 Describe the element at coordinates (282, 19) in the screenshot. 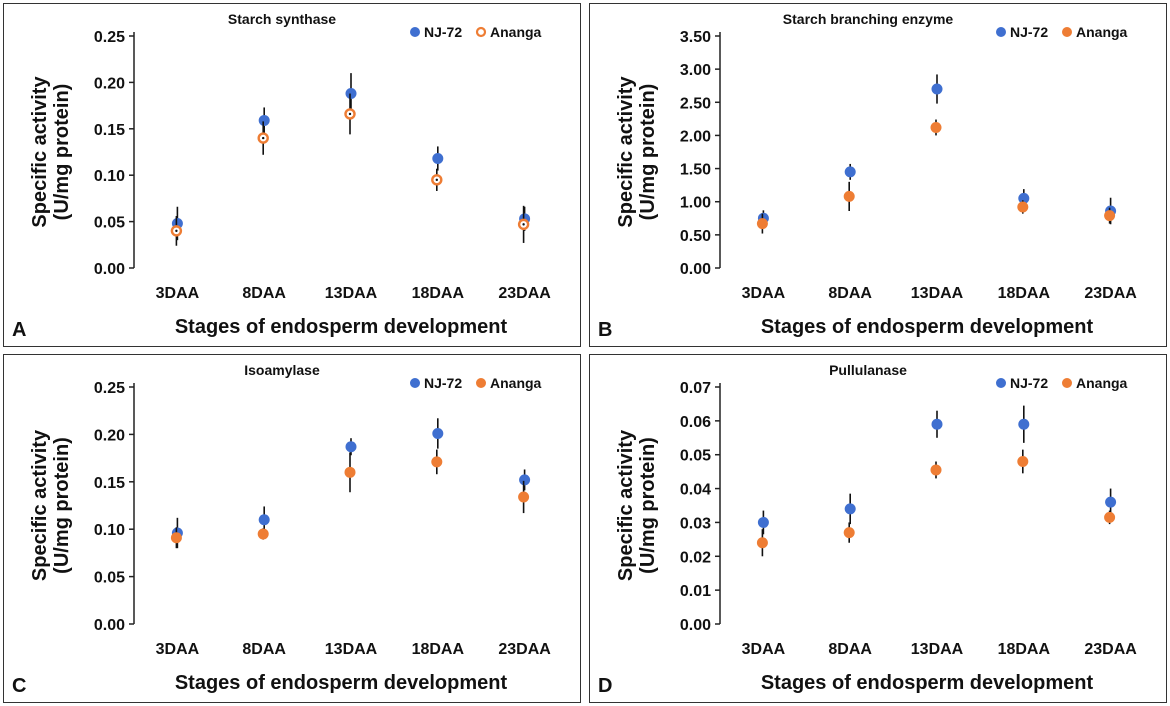

I see `chart-title: Starch synthase` at that location.